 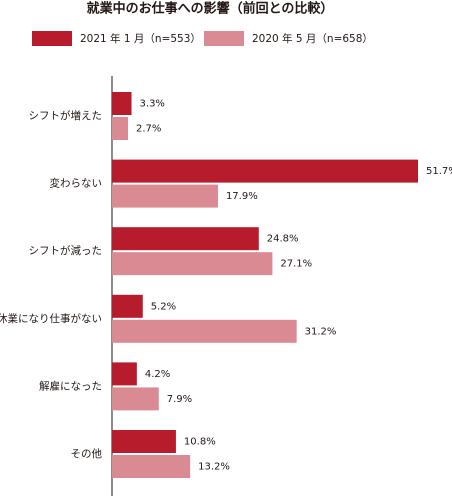 I want to click on category-label: その他, so click(x=87, y=453).